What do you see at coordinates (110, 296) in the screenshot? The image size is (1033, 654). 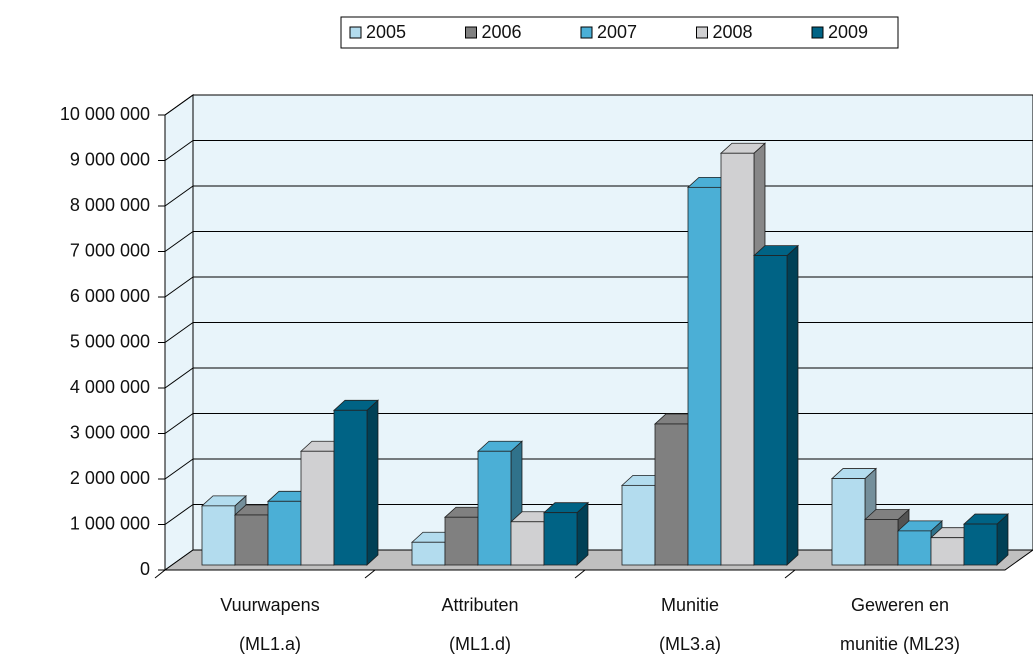 I see `y-tick-label: 6 000 000` at bounding box center [110, 296].